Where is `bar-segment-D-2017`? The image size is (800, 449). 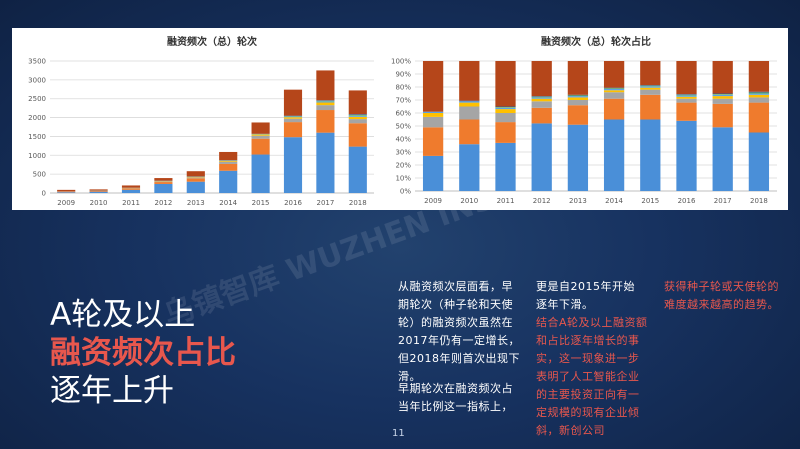 bar-segment-D-2017 is located at coordinates (325, 102).